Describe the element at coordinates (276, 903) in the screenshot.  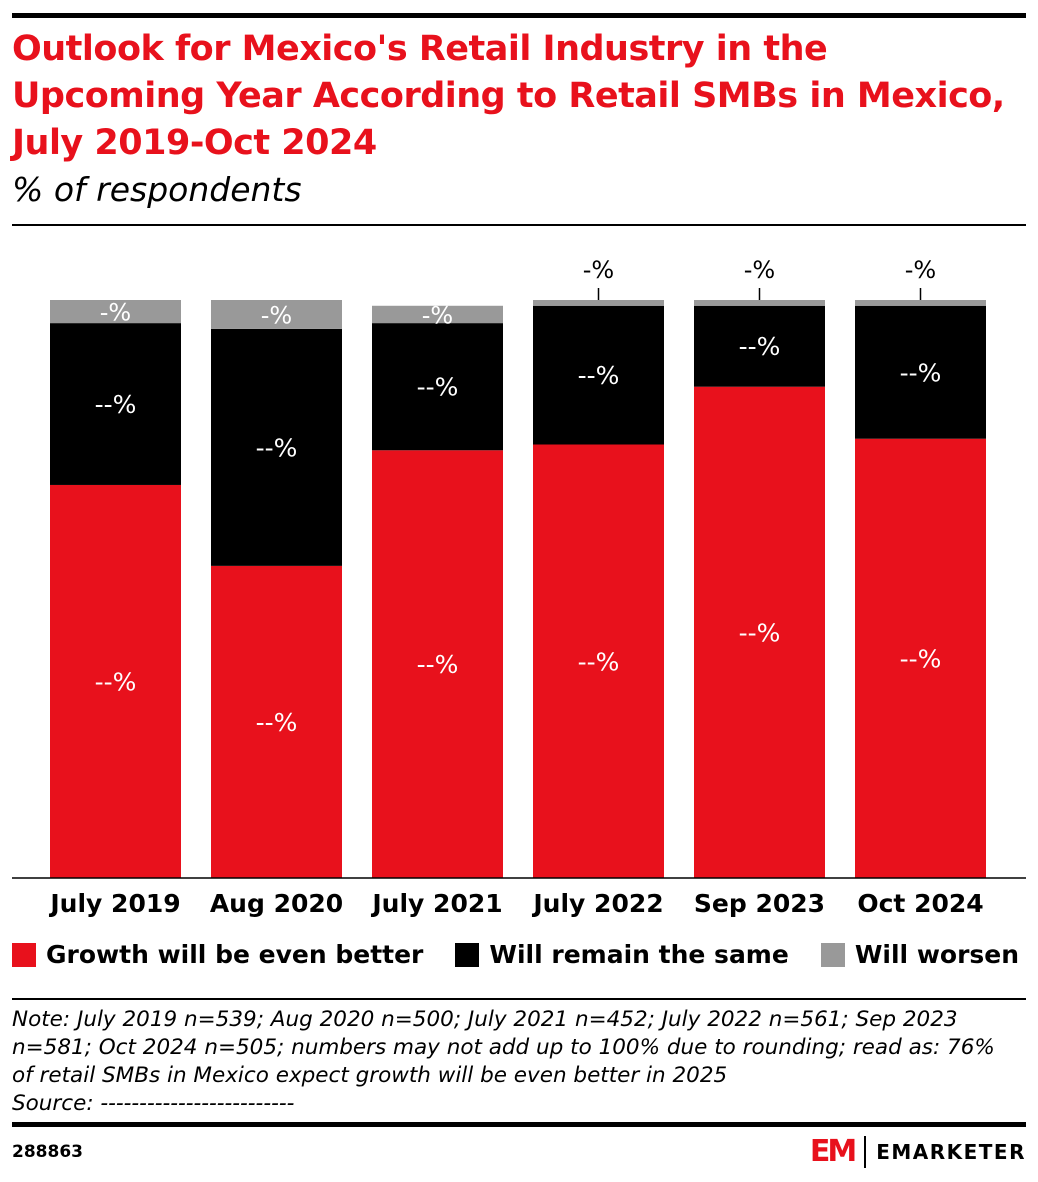
I see `x-tick-label: Aug 2020` at that location.